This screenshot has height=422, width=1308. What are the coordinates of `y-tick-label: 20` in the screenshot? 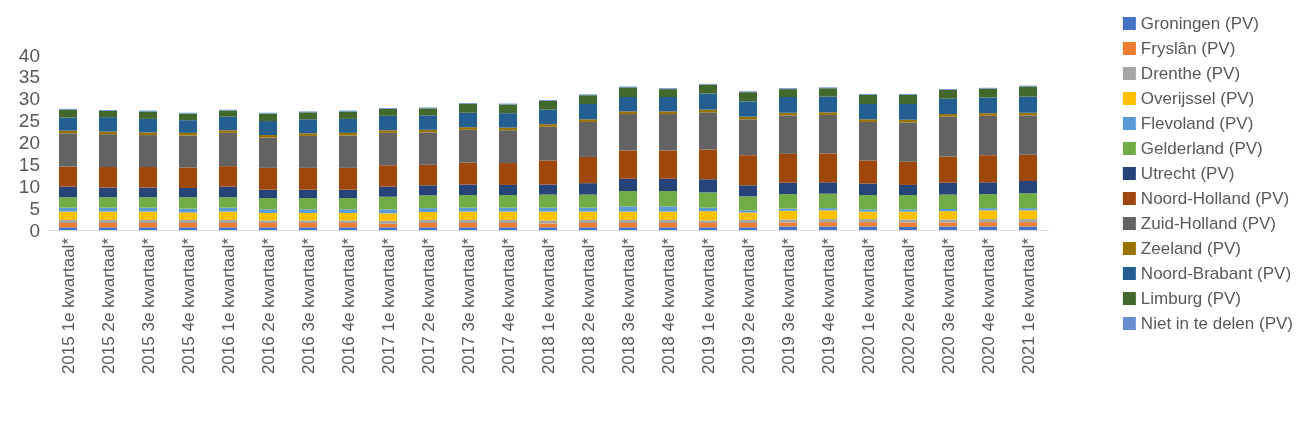 It's located at (29, 142).